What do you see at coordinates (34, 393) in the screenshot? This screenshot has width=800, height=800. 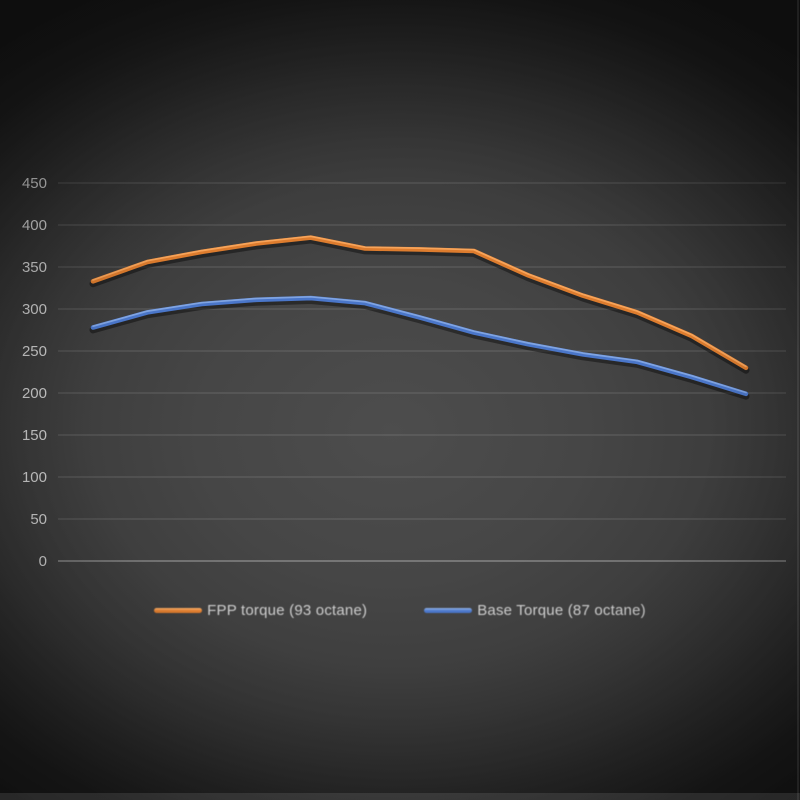 I see `y-axis-tick-label: 200` at bounding box center [34, 393].